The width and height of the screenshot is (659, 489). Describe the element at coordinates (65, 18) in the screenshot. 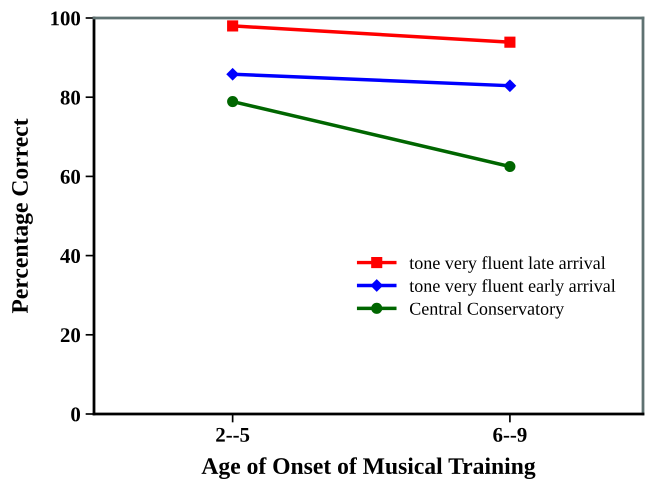

I see `y-tick-label: 100` at that location.